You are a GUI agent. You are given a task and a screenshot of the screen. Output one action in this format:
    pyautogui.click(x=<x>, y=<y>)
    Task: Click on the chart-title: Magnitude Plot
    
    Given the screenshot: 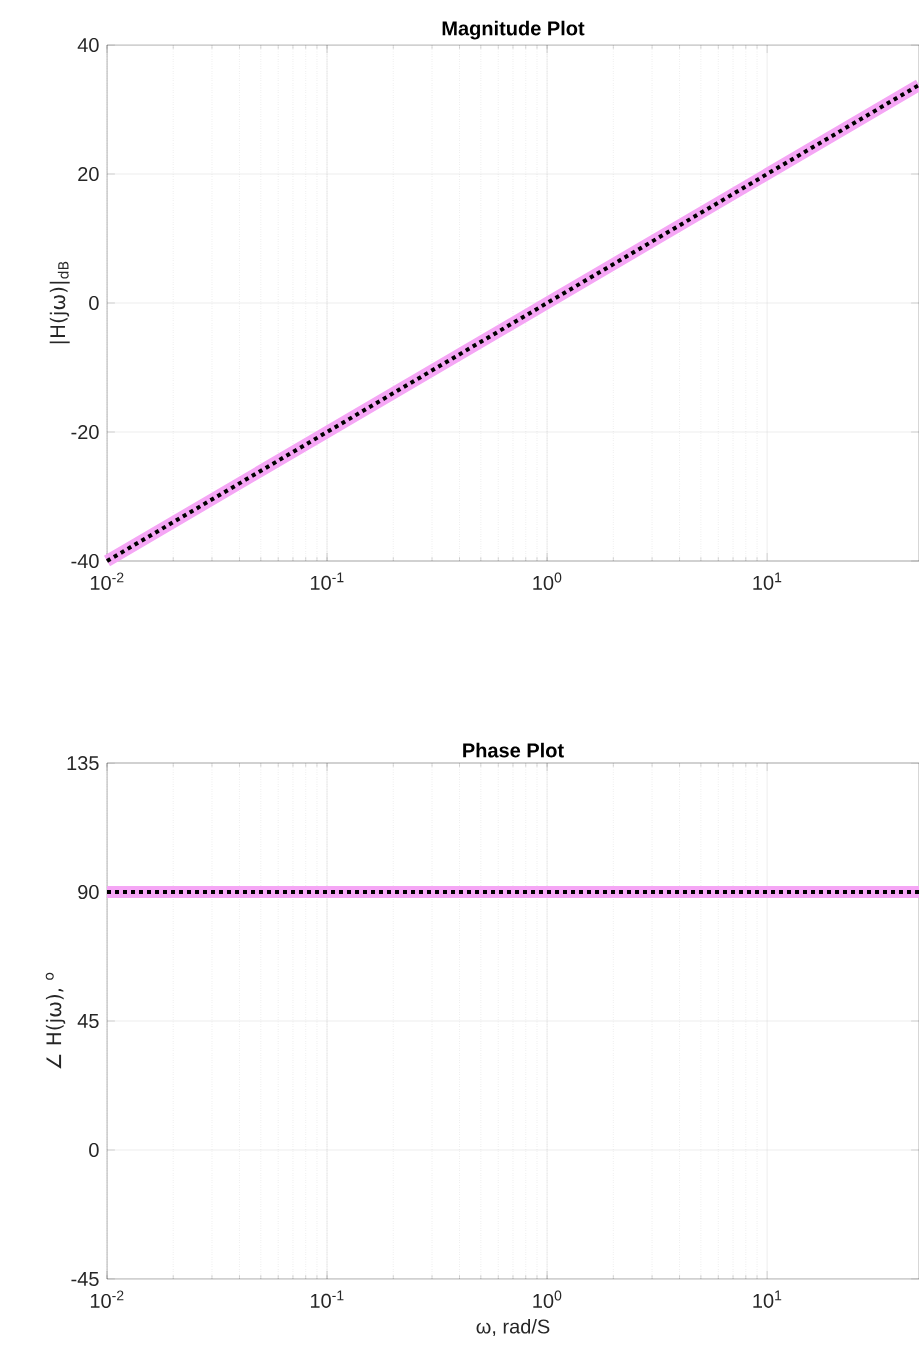 What is the action you would take?
    pyautogui.click(x=513, y=30)
    